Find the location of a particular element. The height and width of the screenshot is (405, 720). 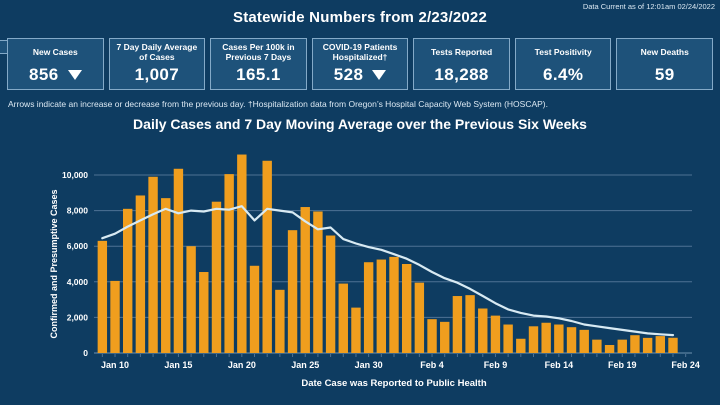

stat-card-covid-19-patients-hospitalized: COVID-19 Patients Hospitalized† 528 is located at coordinates (360, 64).